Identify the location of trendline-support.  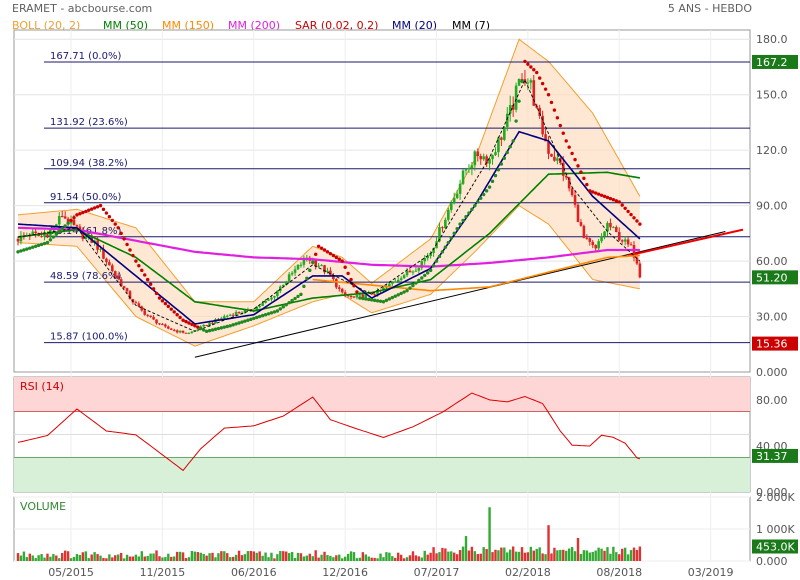
(460, 294).